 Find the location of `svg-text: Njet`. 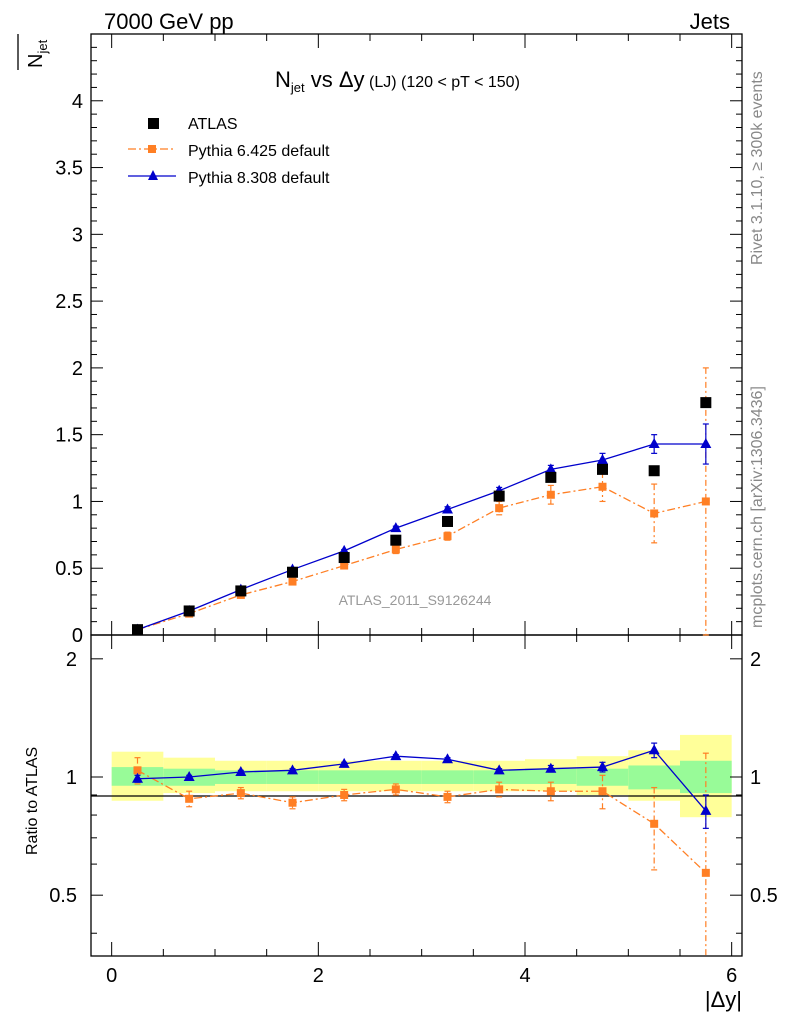

svg-text: Njet is located at coordinates (37, 53).